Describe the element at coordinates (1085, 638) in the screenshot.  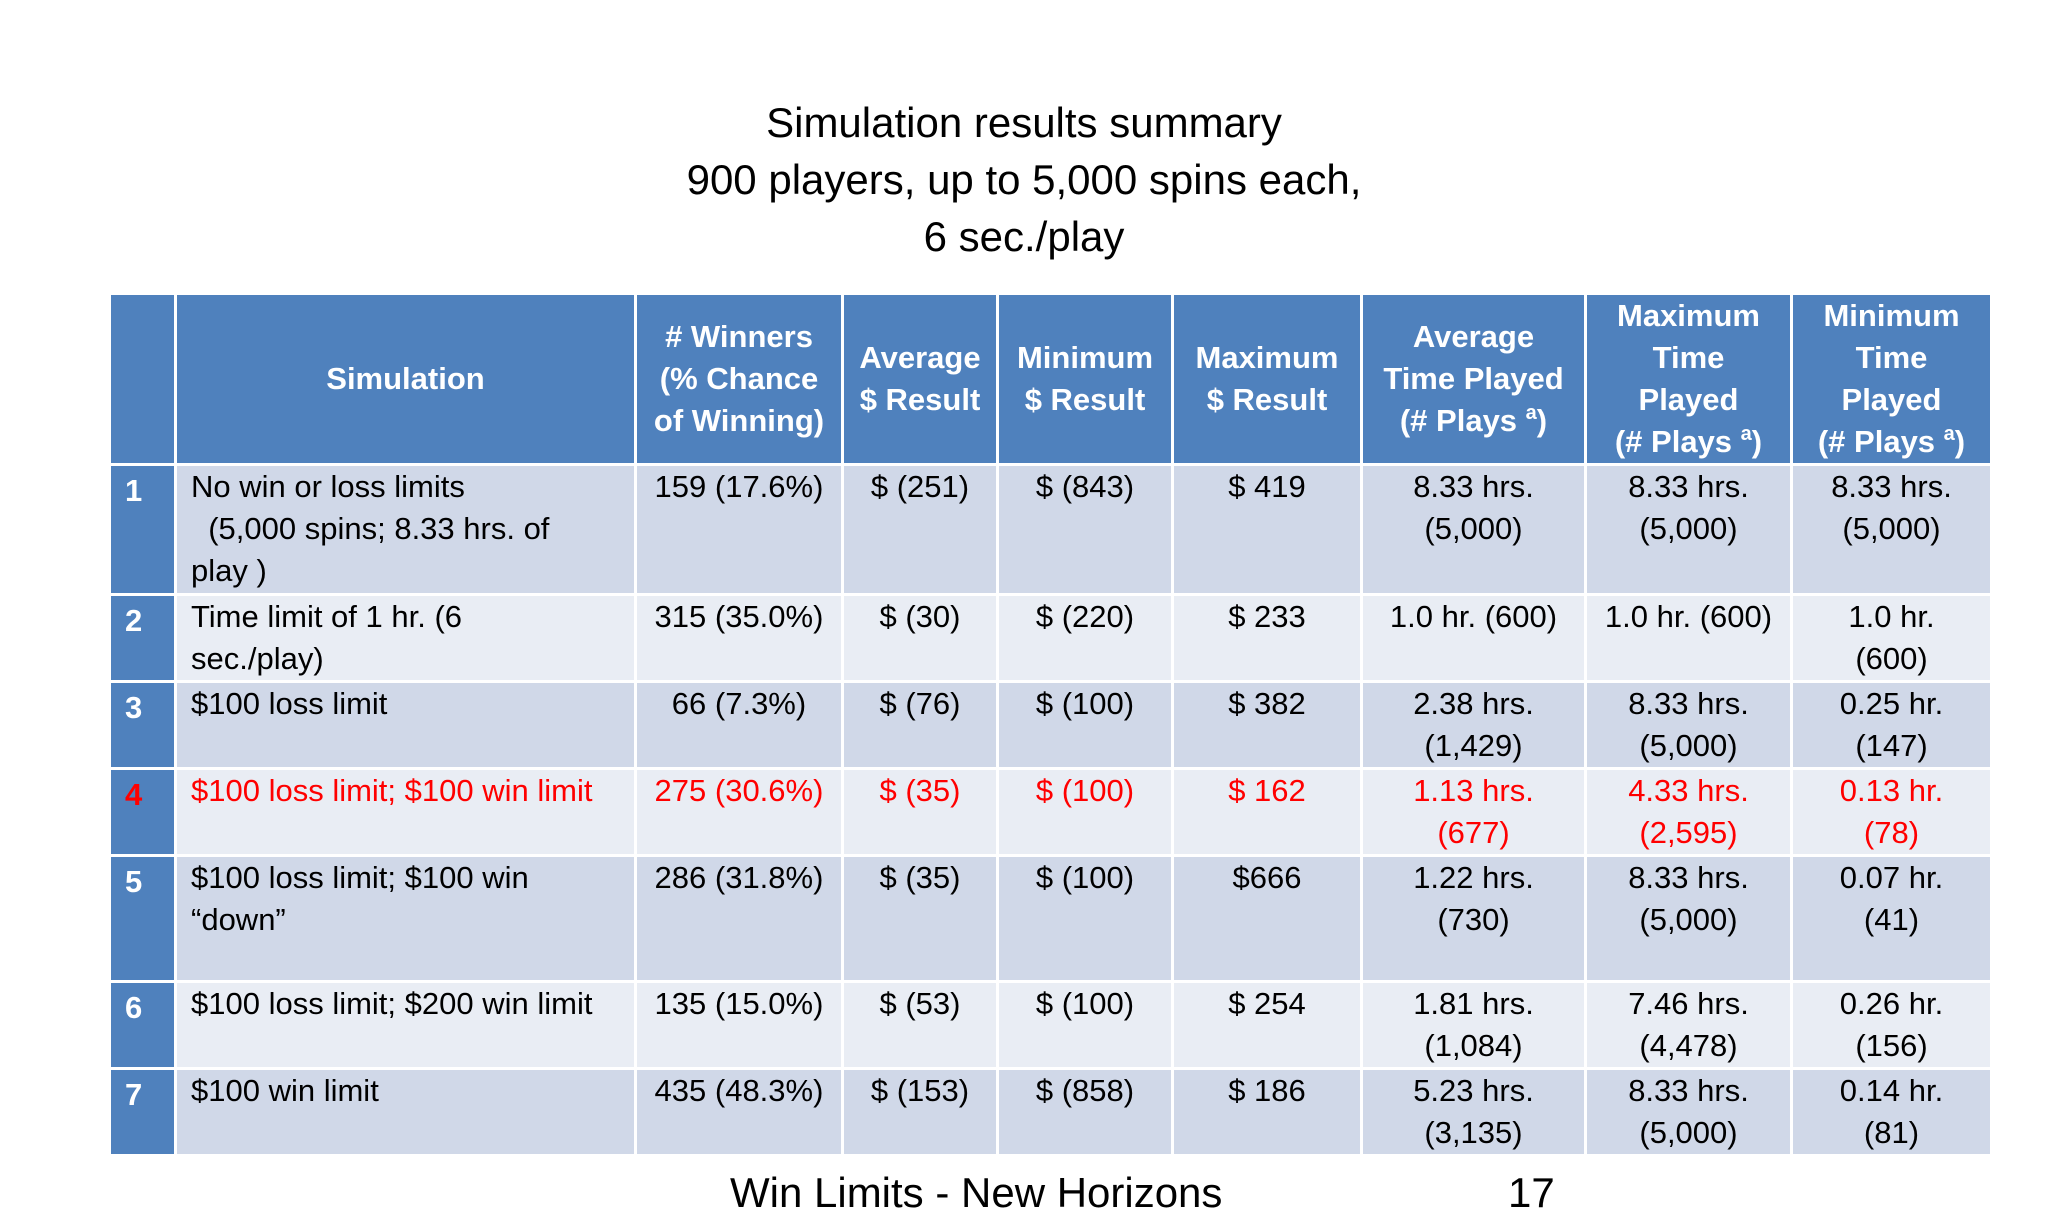
I see `minimum-result-cell: $ (220)` at that location.